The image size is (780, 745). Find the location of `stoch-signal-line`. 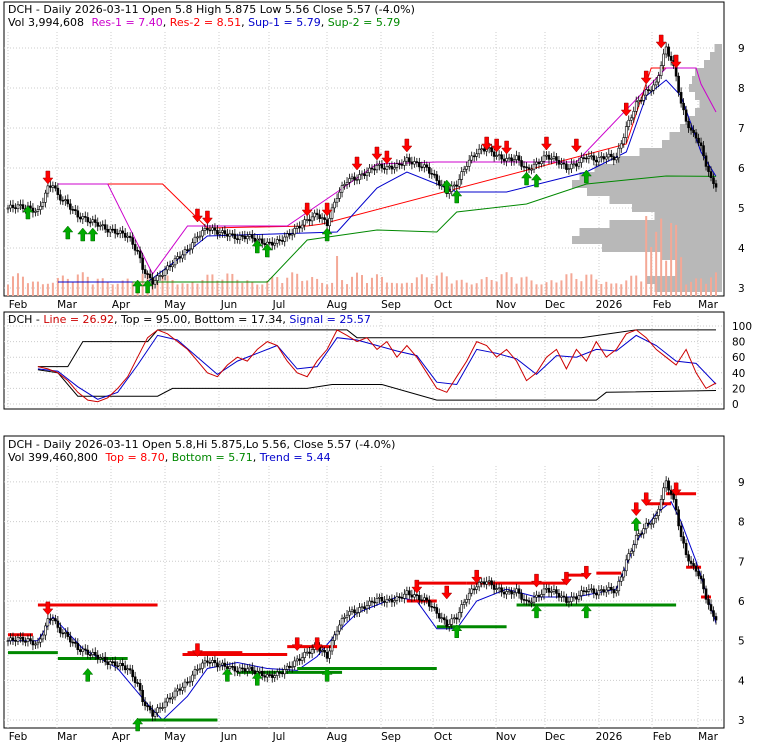

stoch-signal-line is located at coordinates (377, 367).